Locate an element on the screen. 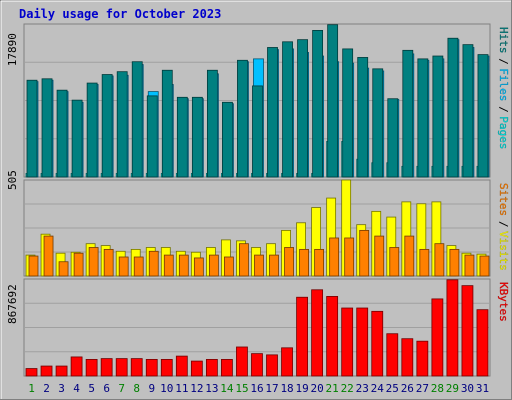  x-tick-label-4: 4 is located at coordinates (76, 388).